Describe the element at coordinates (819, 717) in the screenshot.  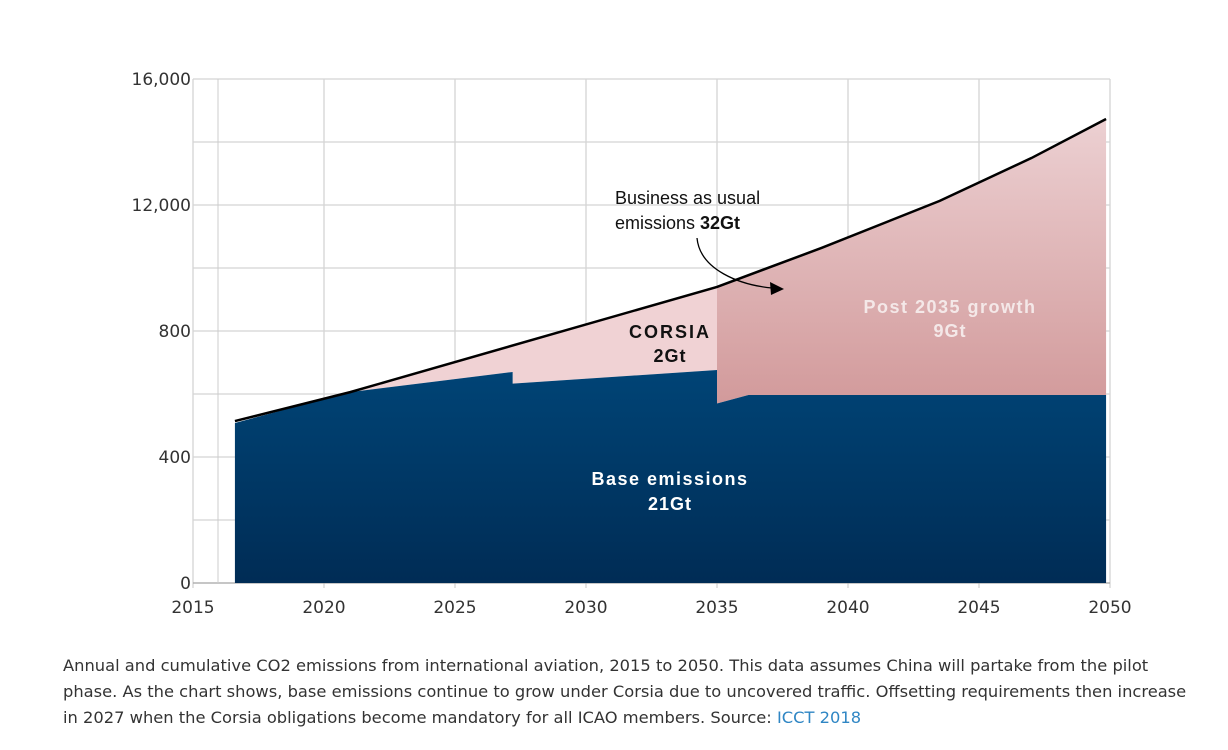
I see `source-link: ICCT 2018` at that location.